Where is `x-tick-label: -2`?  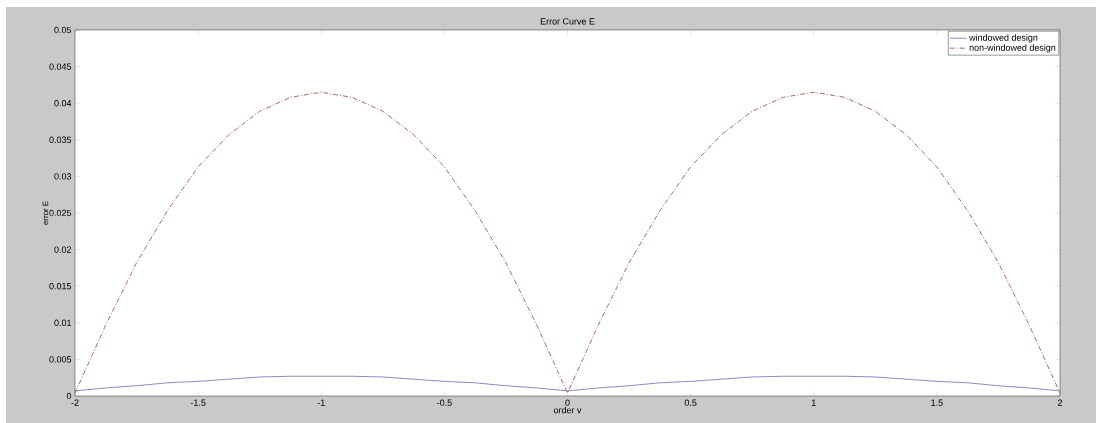
x-tick-label: -2 is located at coordinates (75, 402).